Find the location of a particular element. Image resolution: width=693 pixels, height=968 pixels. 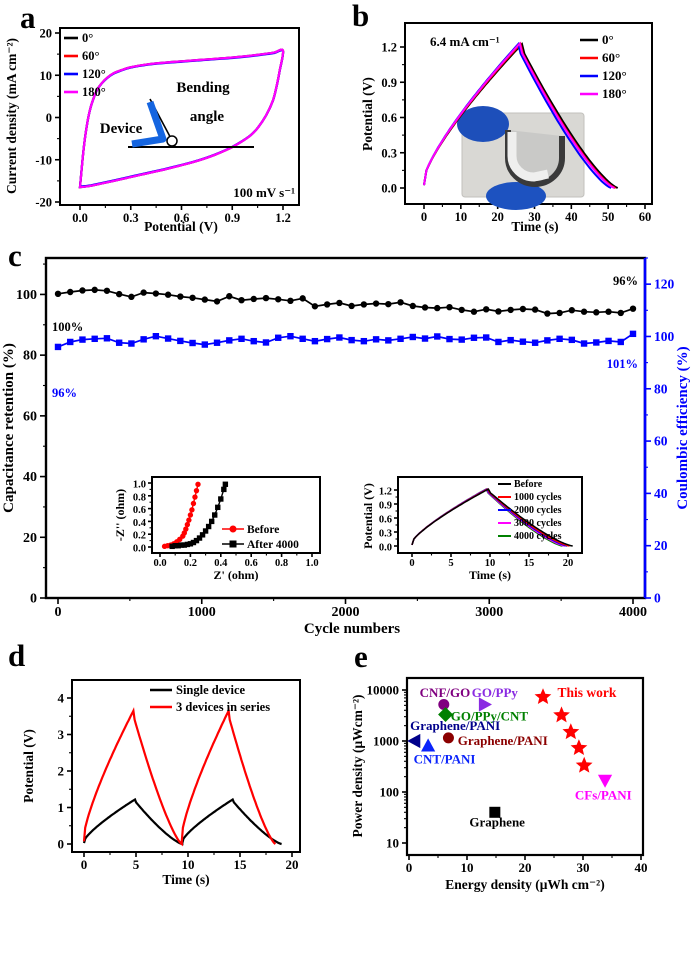

y-tick-label: 3 is located at coordinates (61, 734).